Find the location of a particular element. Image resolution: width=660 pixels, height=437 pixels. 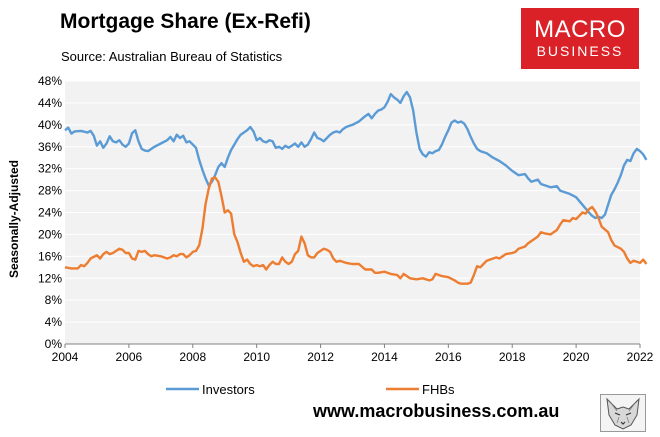

x-tick-label: 2018 is located at coordinates (512, 357).